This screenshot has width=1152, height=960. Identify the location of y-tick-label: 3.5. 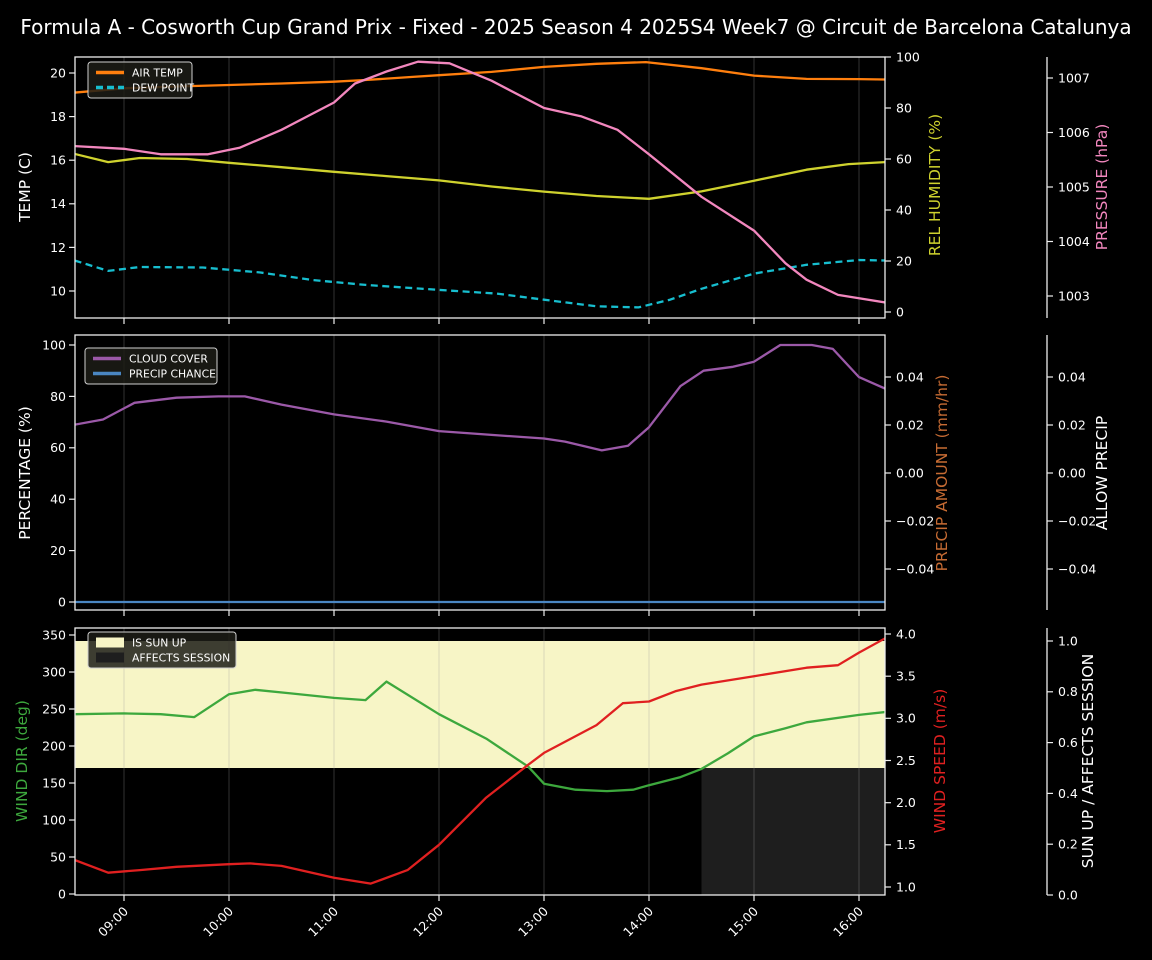
(906, 676).